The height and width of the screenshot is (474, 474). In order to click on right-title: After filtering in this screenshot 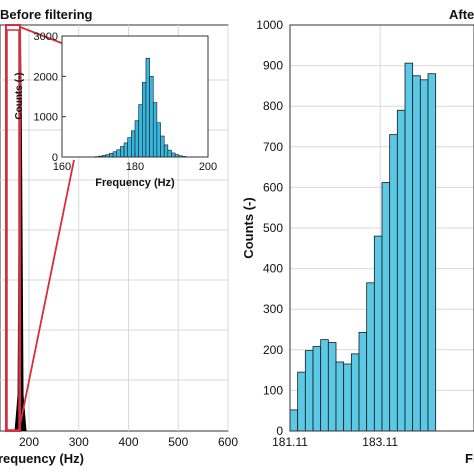, I will do `click(461, 14)`.